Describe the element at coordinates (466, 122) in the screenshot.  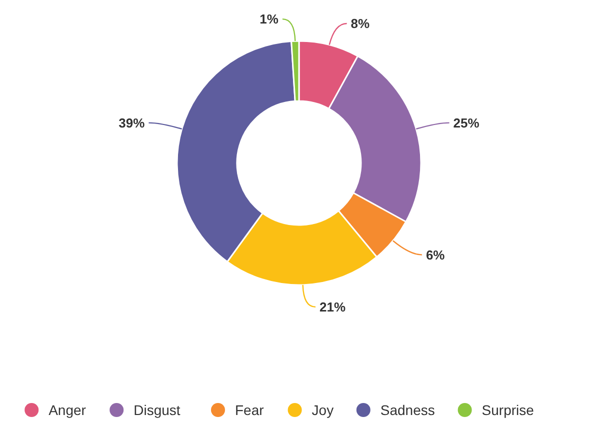
I see `data-label: 25%` at that location.